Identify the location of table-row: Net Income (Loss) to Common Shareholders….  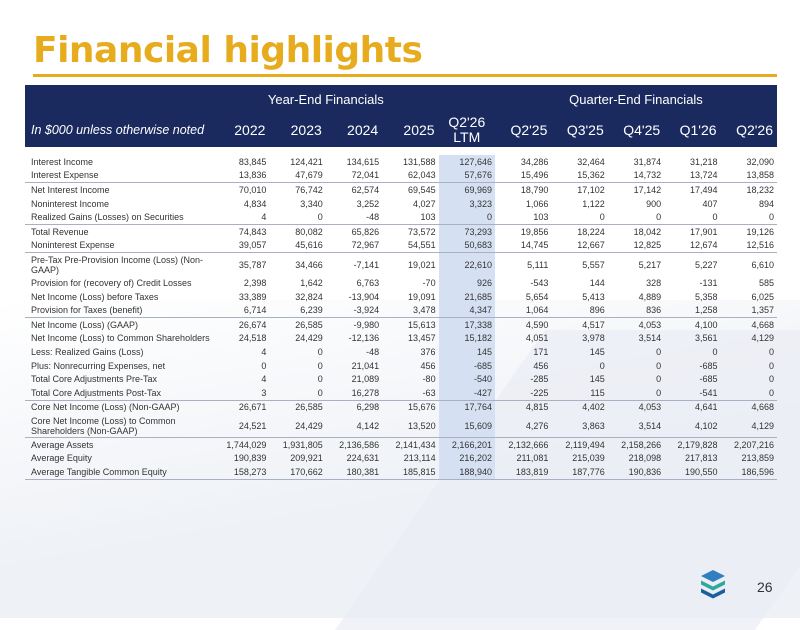
(401, 338).